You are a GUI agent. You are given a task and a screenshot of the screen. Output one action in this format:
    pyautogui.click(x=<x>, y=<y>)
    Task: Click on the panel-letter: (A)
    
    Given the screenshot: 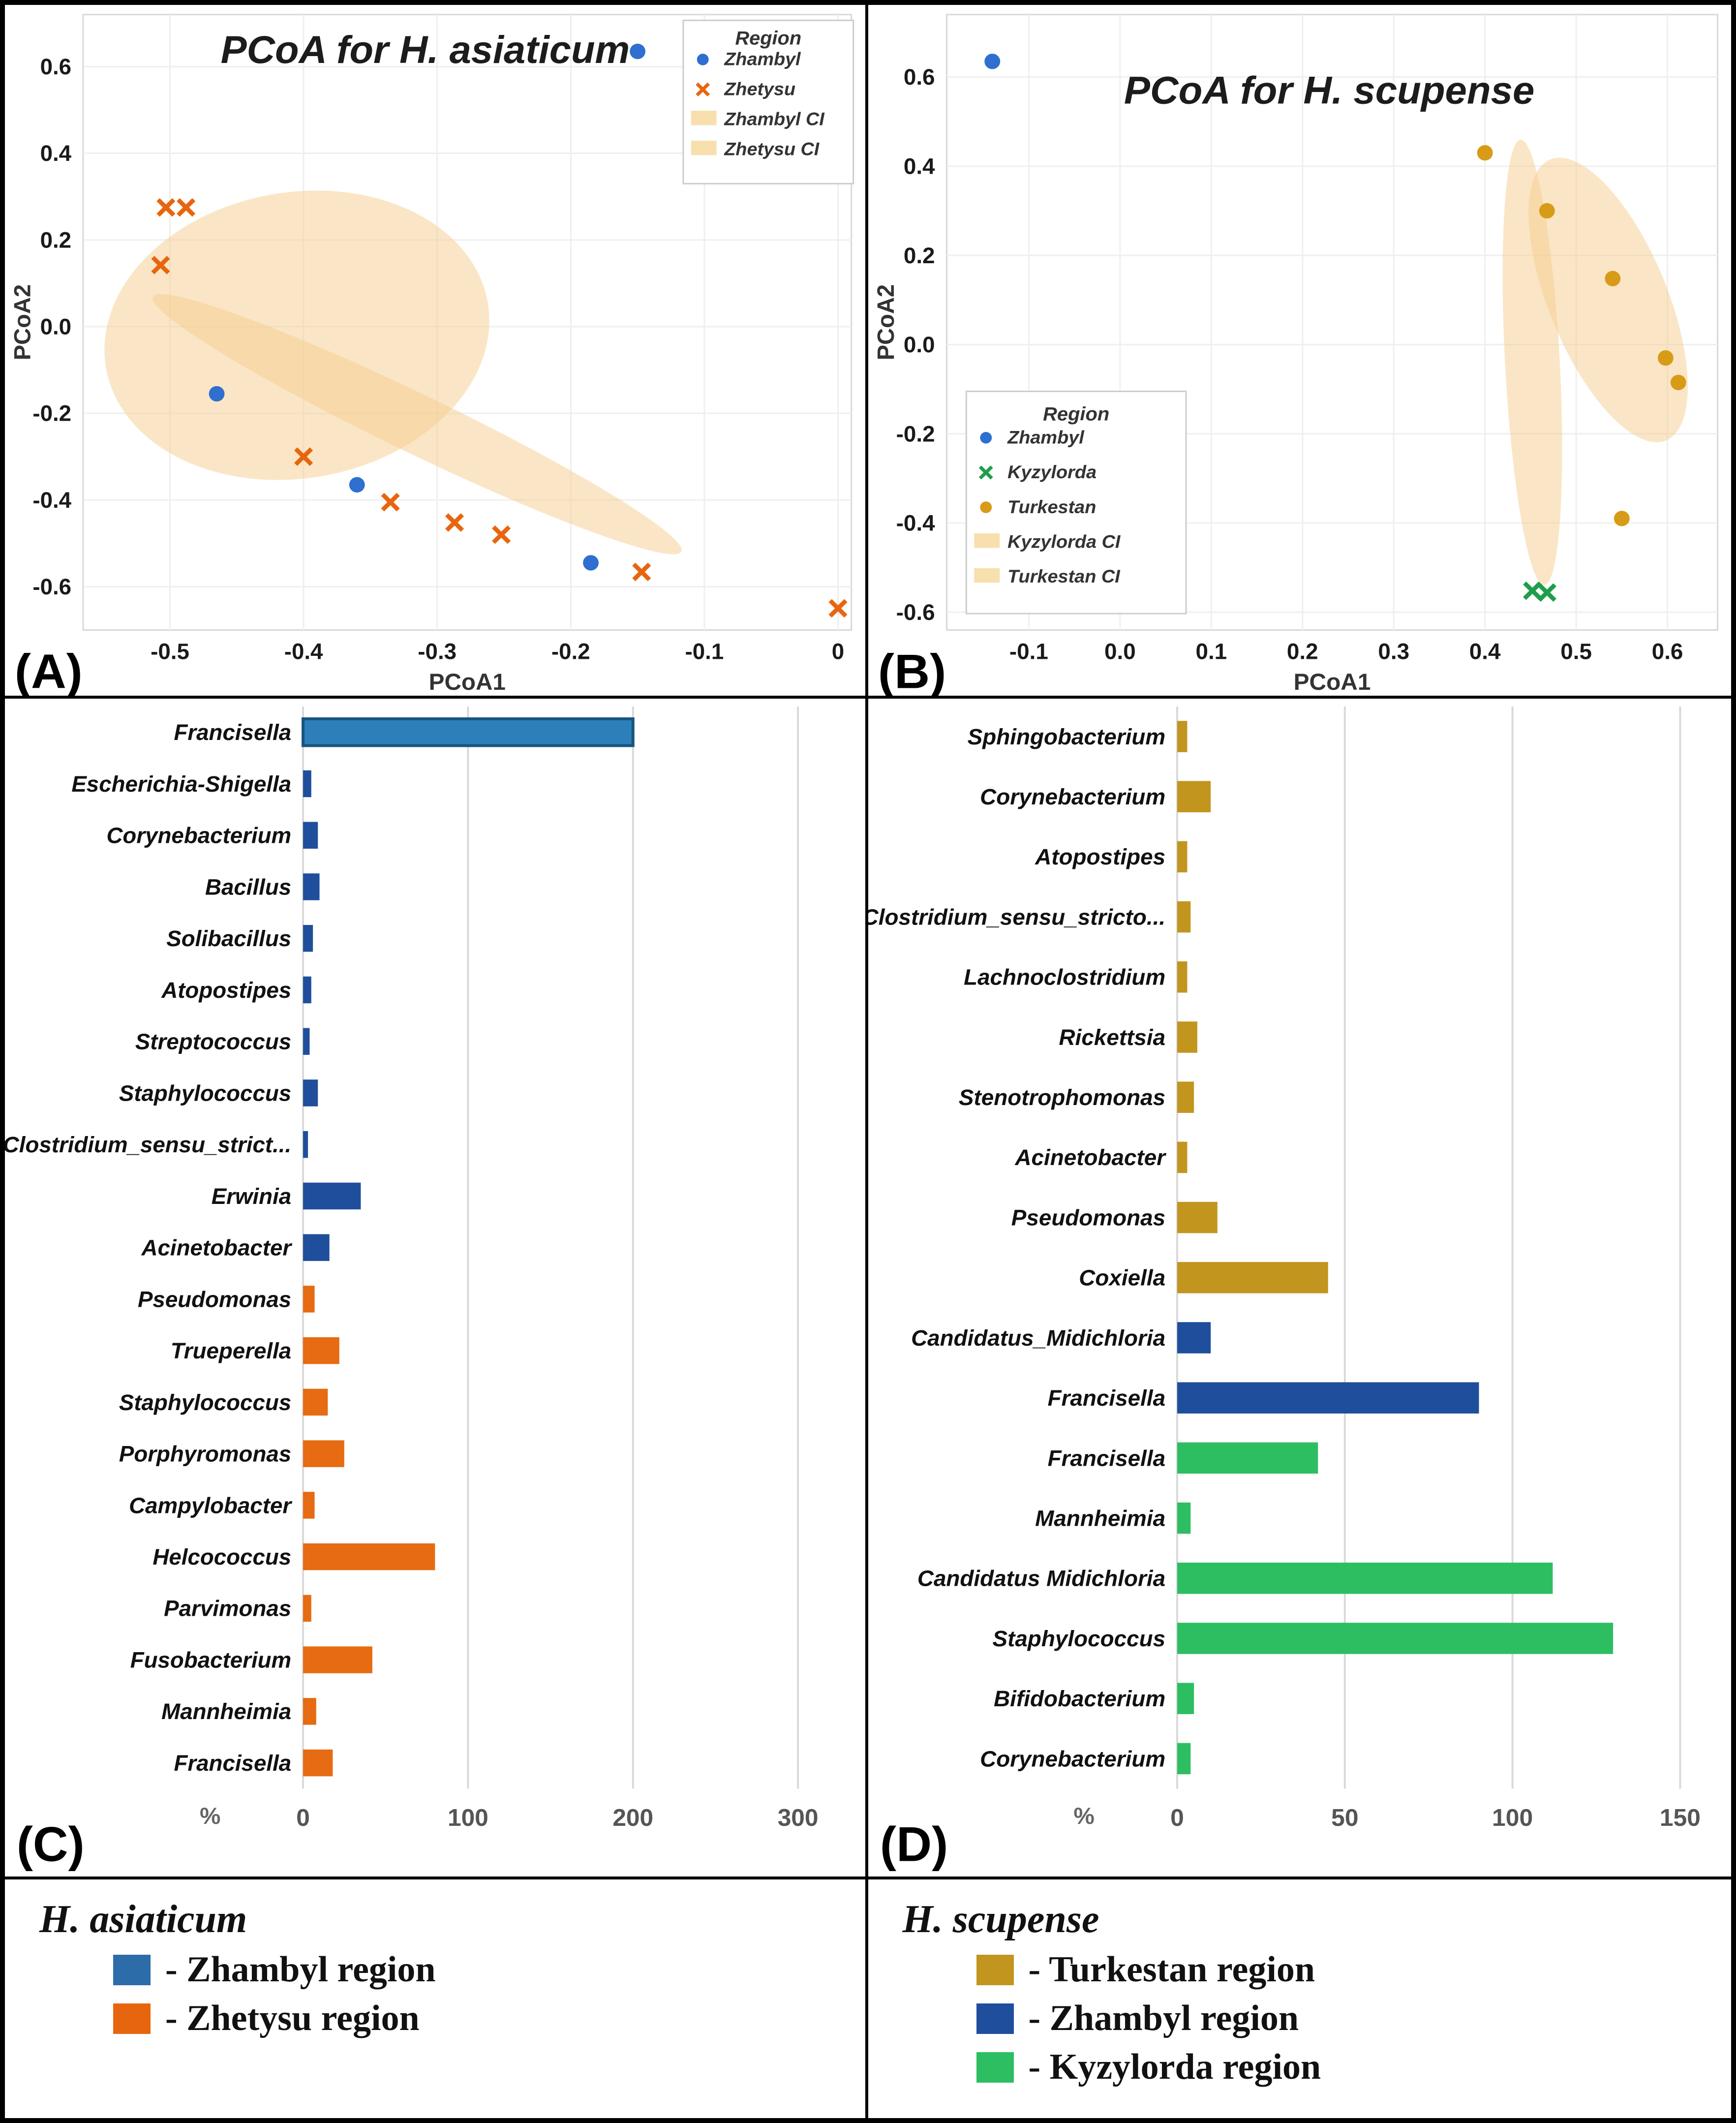 What is the action you would take?
    pyautogui.click(x=49, y=670)
    